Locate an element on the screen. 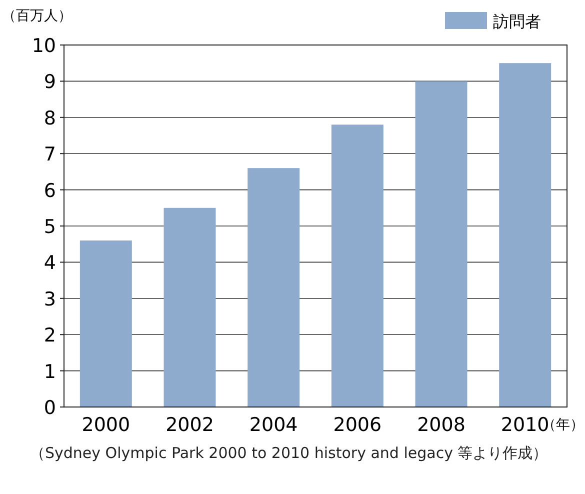  y-tick-label: 4 is located at coordinates (50, 263).